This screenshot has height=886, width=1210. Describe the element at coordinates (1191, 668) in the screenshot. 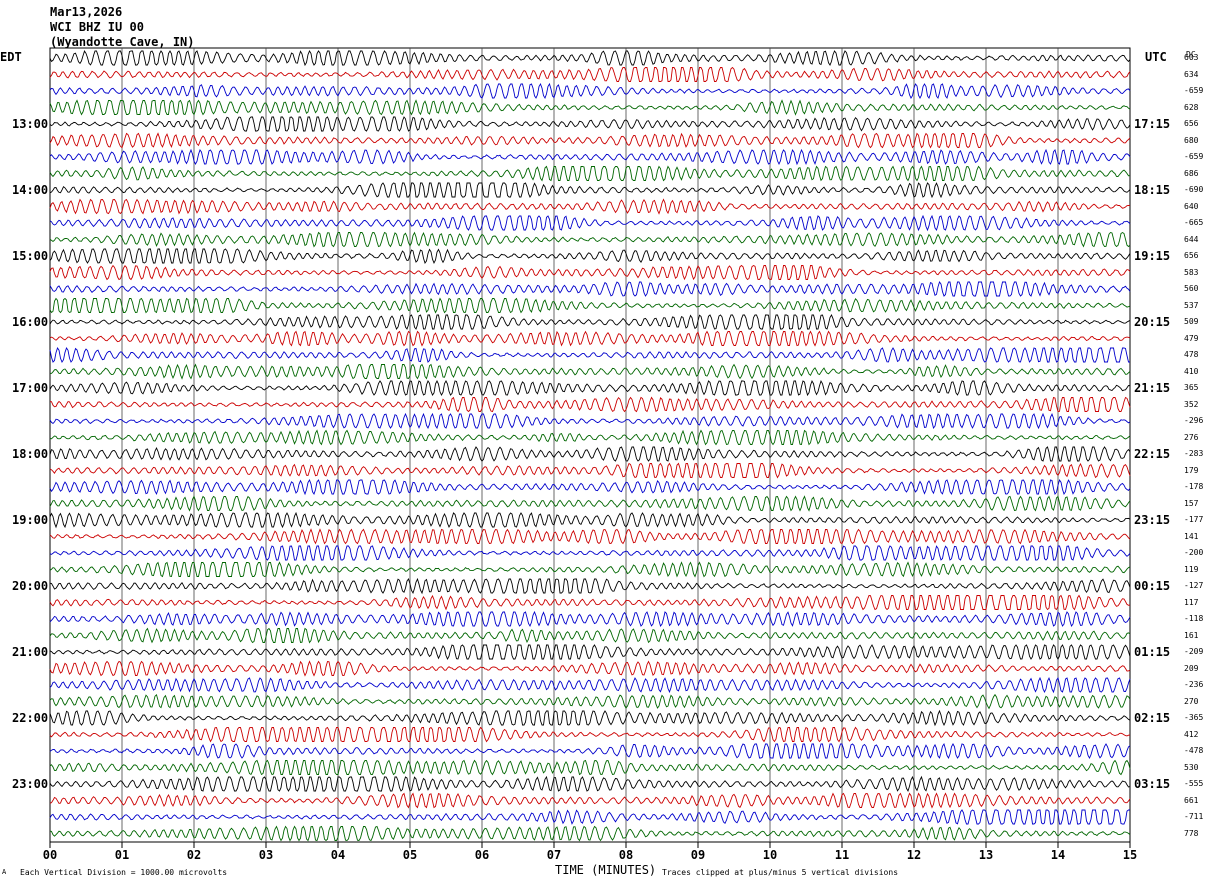

I see `dc-value-label: 209` at that location.